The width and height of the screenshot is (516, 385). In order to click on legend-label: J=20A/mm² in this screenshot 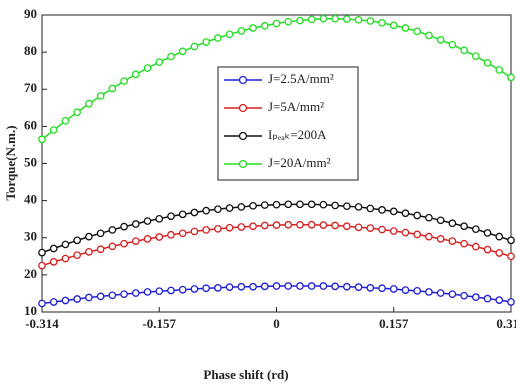, I will do `click(299, 162)`.